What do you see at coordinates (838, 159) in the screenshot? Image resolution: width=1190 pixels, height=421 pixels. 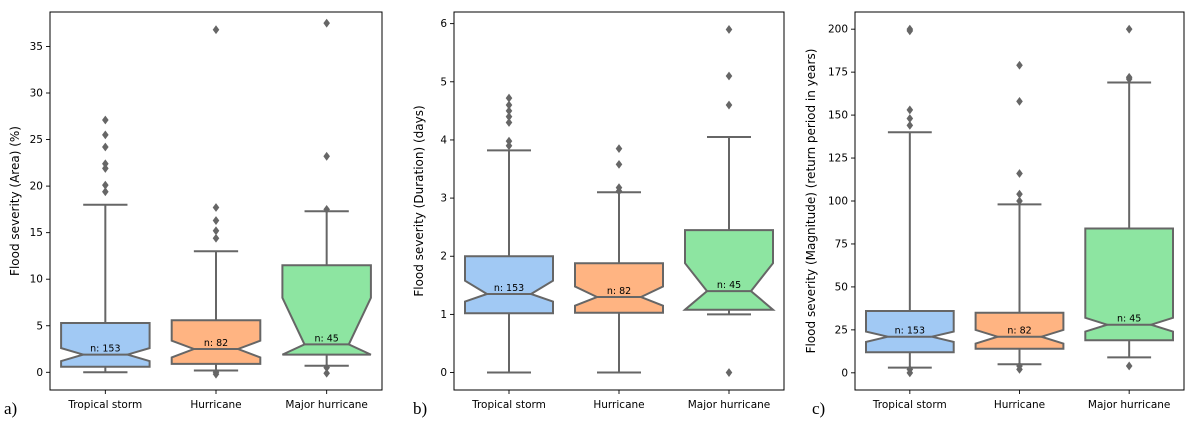 I see `y-tick-label: 125` at bounding box center [838, 159].